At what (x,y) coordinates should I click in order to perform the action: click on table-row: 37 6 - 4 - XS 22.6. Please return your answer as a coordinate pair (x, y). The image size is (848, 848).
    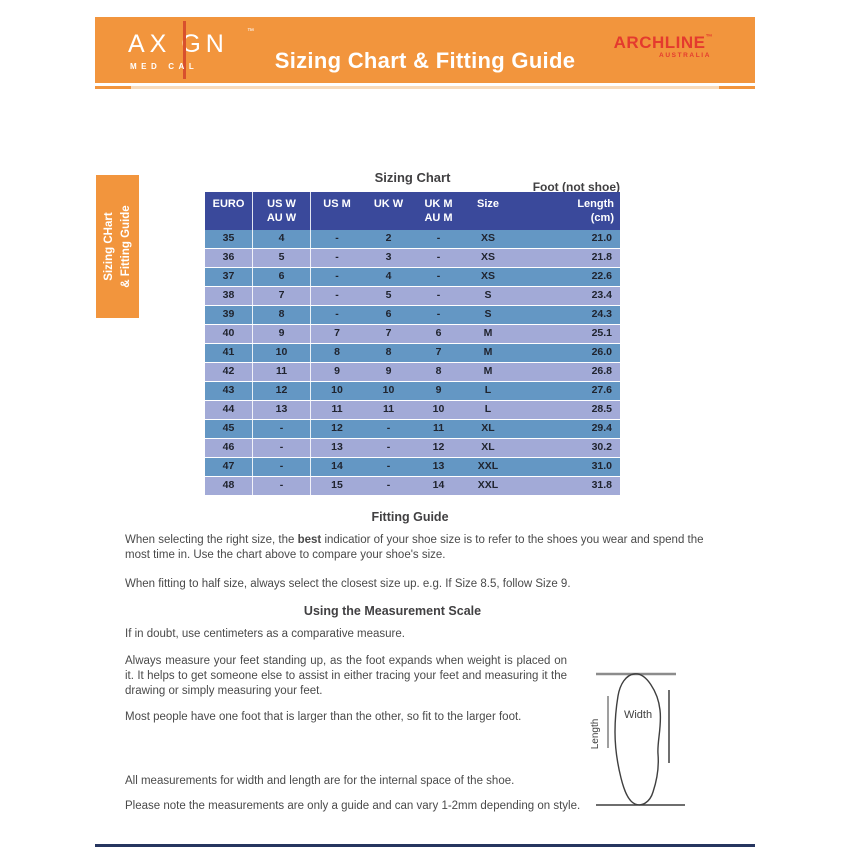
    Looking at the image, I should click on (412, 277).